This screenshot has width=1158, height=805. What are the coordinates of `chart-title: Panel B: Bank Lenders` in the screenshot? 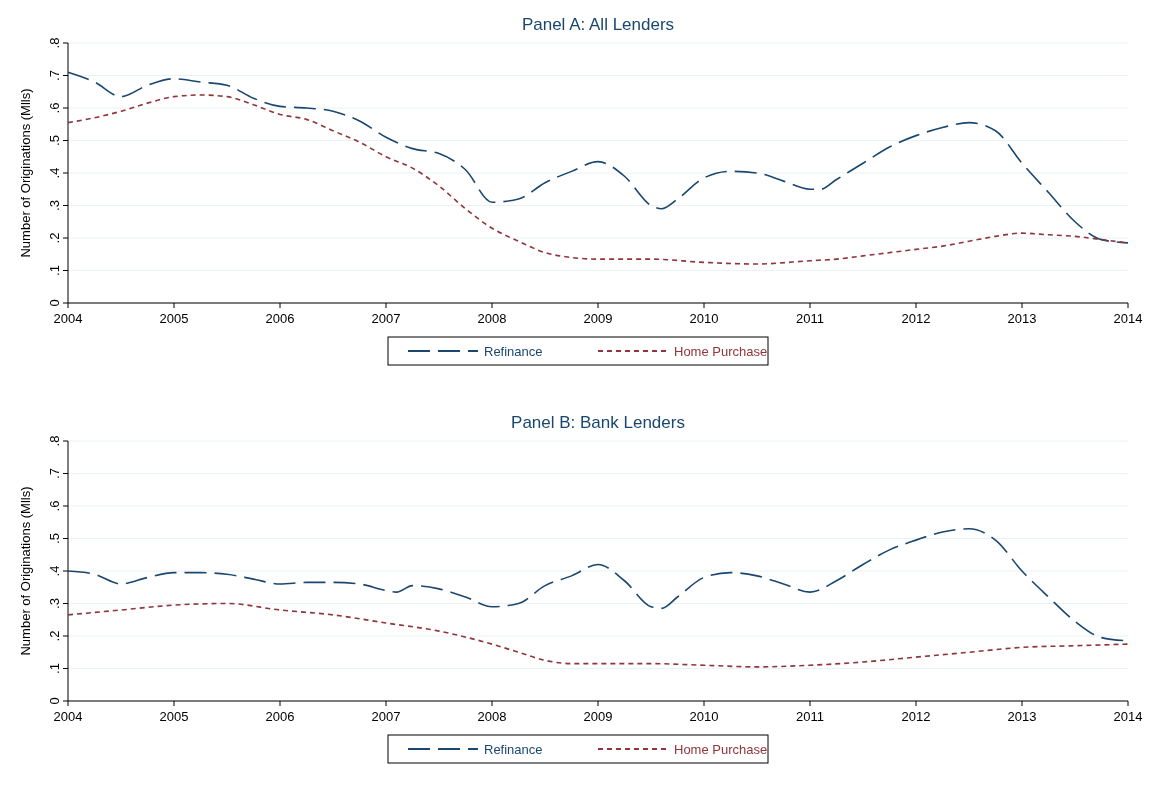 It's located at (598, 422).